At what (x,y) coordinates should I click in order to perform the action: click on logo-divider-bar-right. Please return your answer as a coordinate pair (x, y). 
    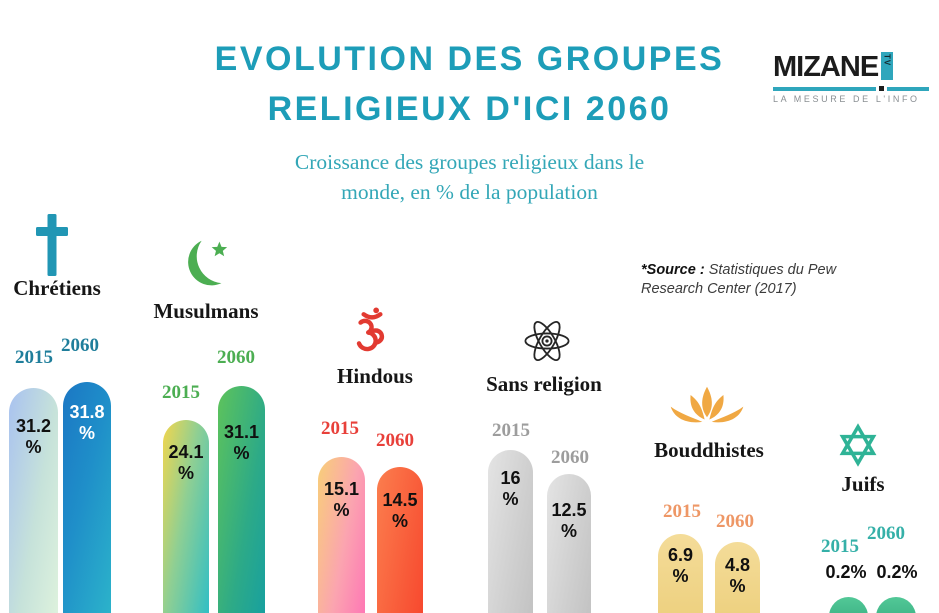
    Looking at the image, I should click on (908, 88).